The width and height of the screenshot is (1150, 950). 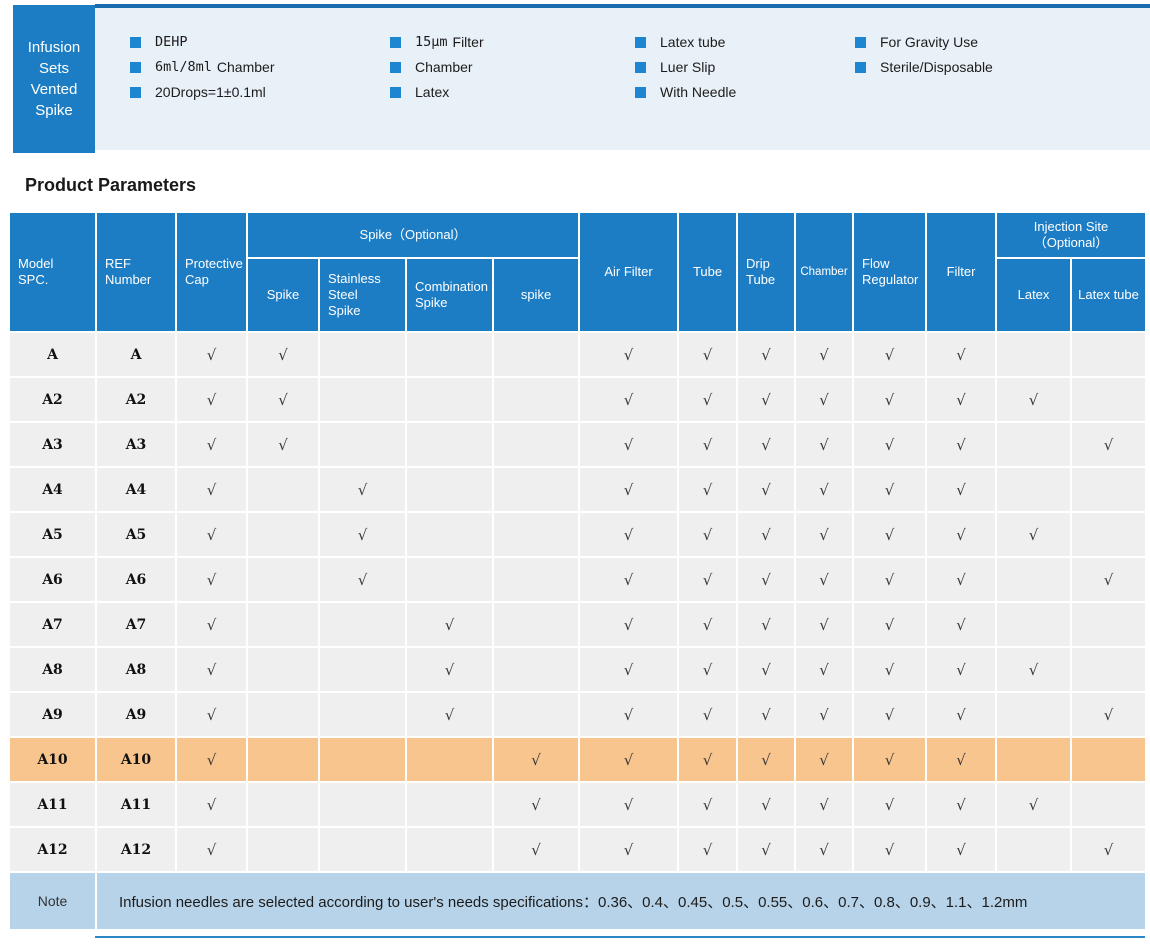 What do you see at coordinates (431, 42) in the screenshot?
I see `feature-label-mono: 15μm` at bounding box center [431, 42].